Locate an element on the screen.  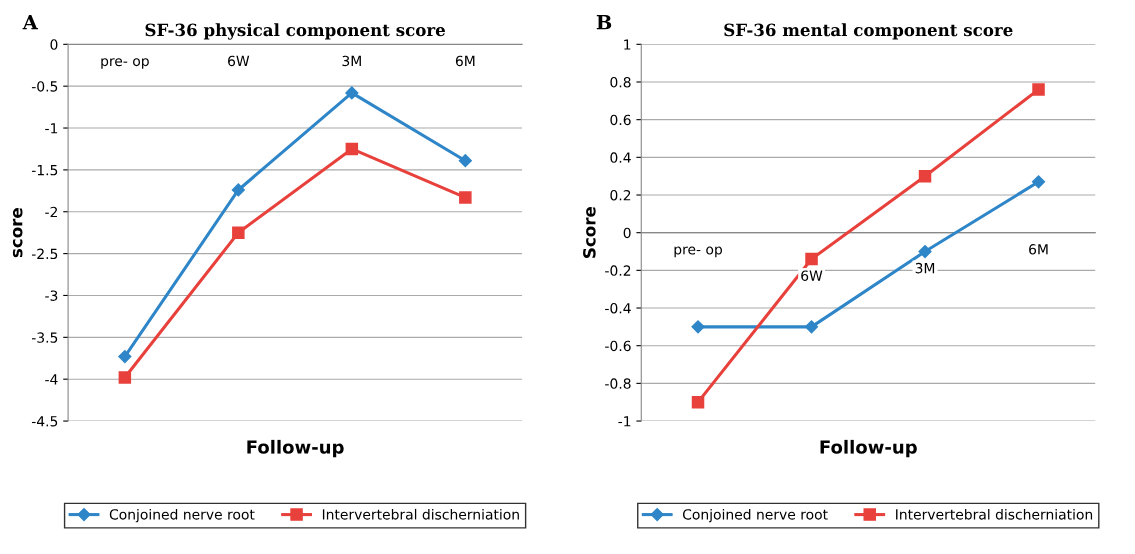
y-tick-label: -0.4 is located at coordinates (618, 308).